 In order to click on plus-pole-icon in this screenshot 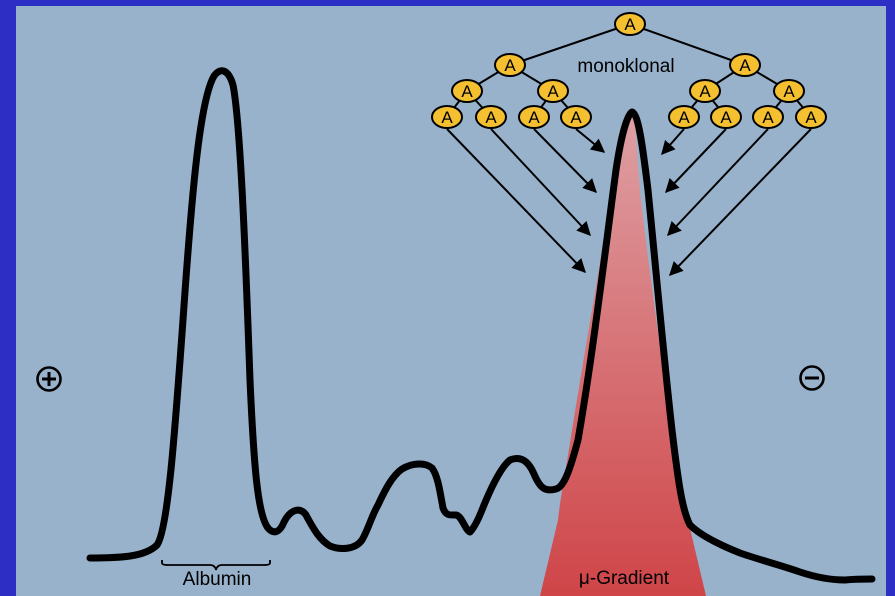, I will do `click(49, 379)`.